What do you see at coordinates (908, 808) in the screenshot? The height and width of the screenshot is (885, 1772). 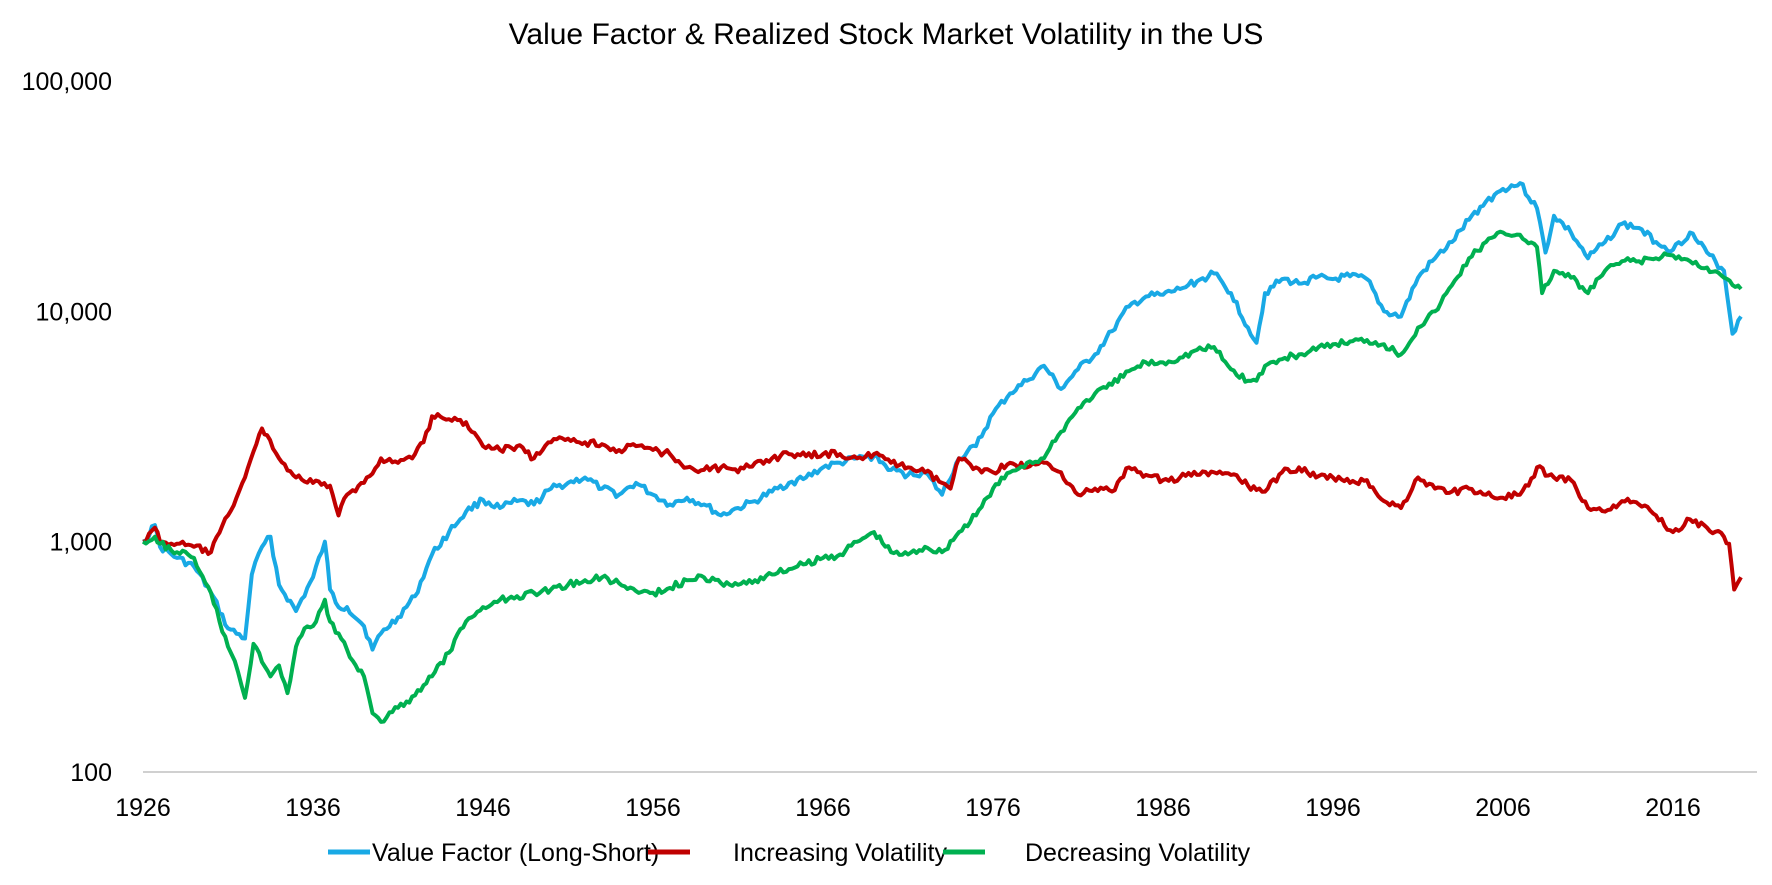 I see `x-axis-tick-labels: 1926 1936 1946 1956 1966 1976 1986 1996 2006 2016` at bounding box center [908, 808].